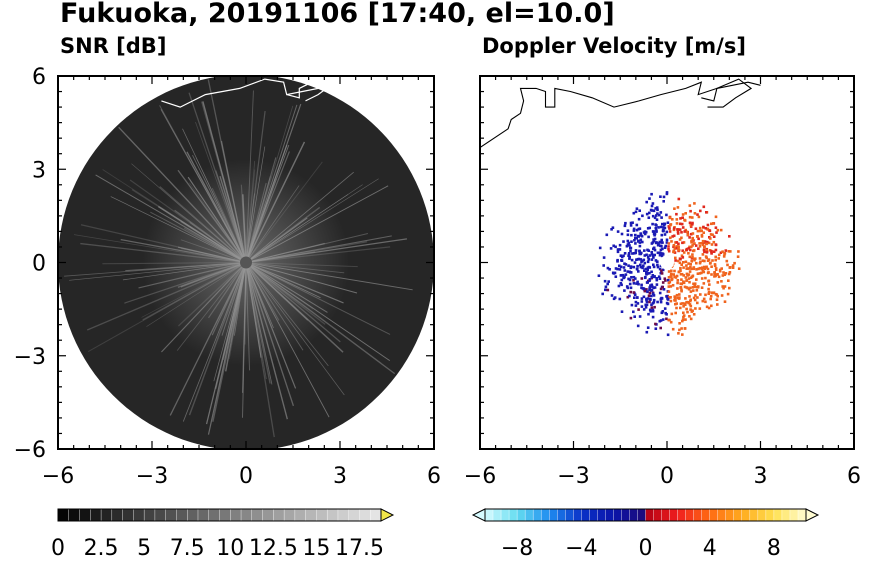 The width and height of the screenshot is (870, 570). Describe the element at coordinates (359, 548) in the screenshot. I see `colorbar-label: 17.5` at that location.